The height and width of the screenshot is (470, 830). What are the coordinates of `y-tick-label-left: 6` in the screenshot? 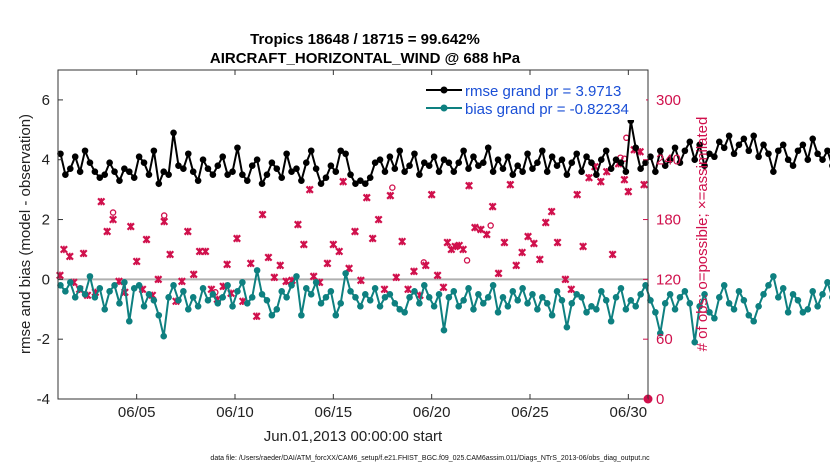 It's located at (46, 100).